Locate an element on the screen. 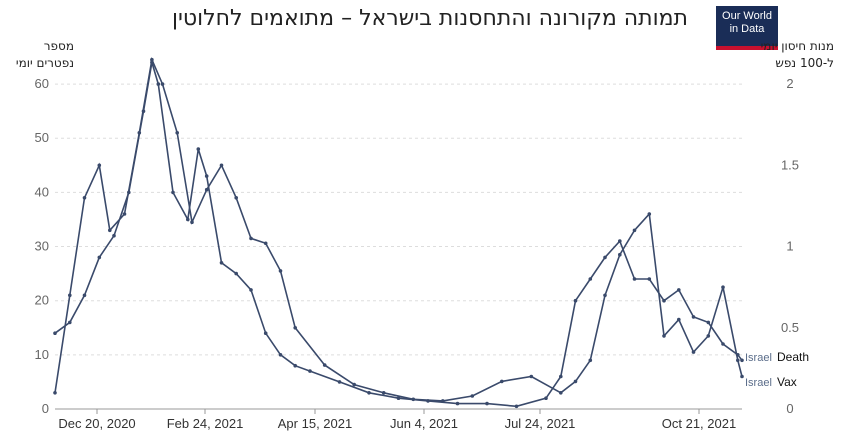 Image resolution: width=843 pixels, height=433 pixels. right-tick-label: 1.5 is located at coordinates (790, 164).